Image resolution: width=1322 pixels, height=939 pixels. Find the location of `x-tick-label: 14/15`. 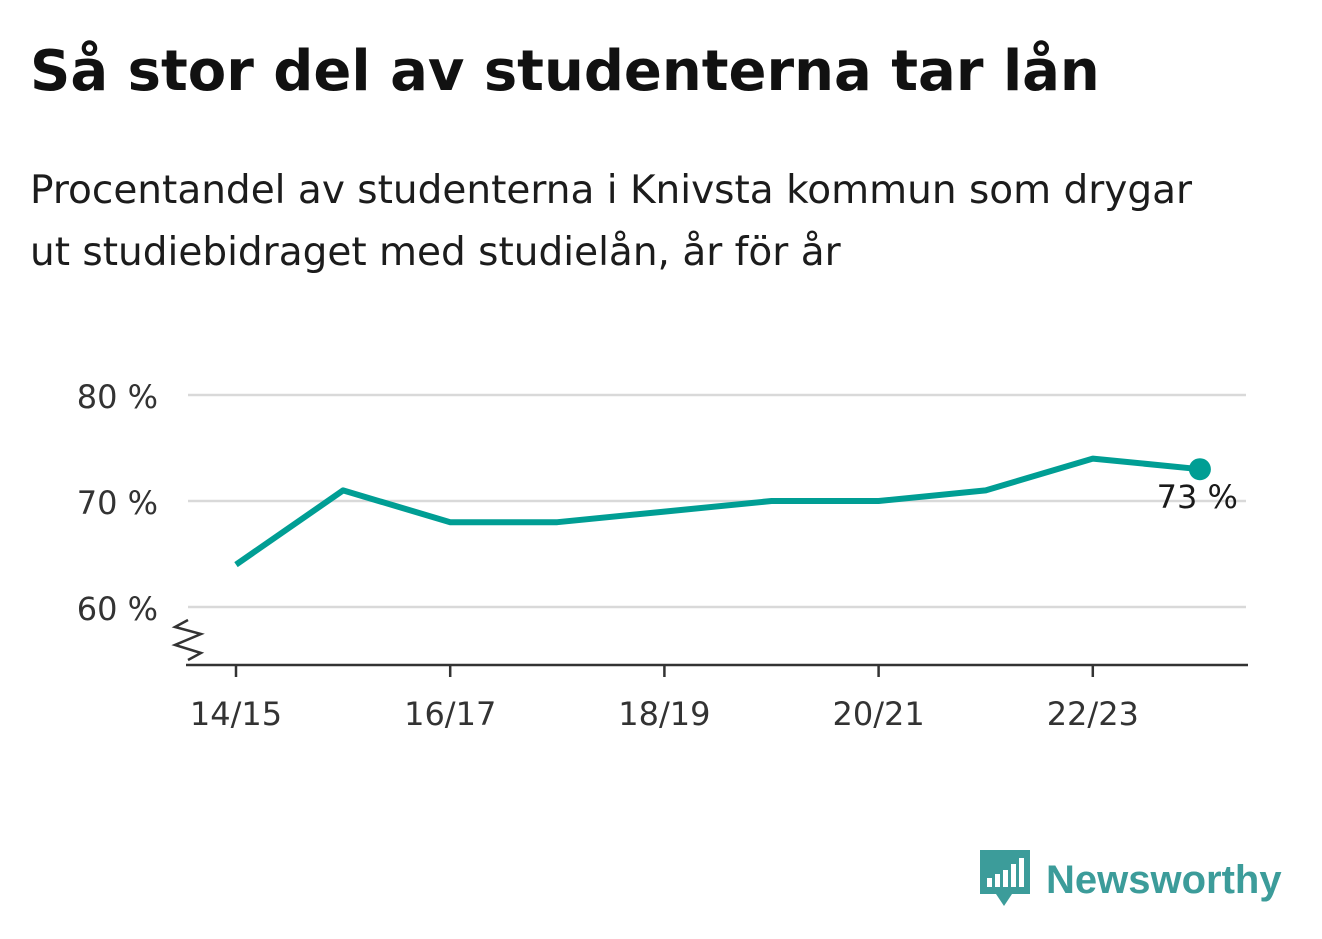

x-tick-label: 14/15 is located at coordinates (236, 714).